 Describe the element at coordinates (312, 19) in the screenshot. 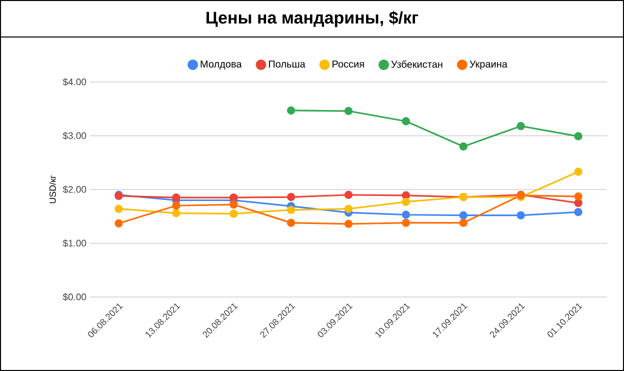

I see `chart-title: Цены на мандарины, $/кг` at that location.